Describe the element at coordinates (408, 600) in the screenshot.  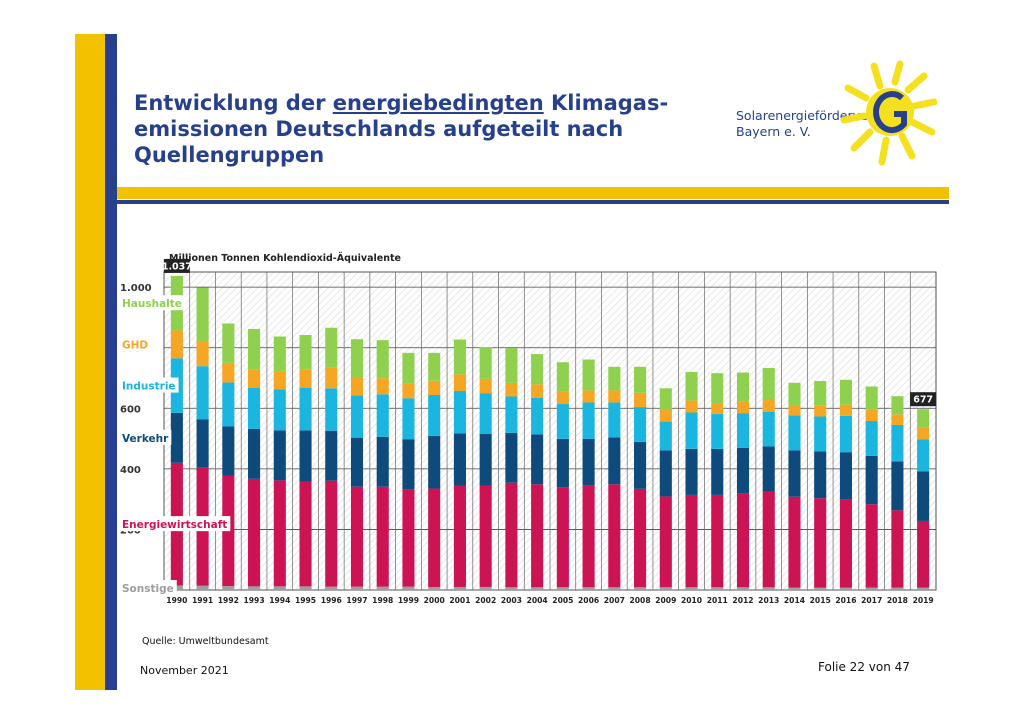
I see `x-tick-label: 1999` at that location.